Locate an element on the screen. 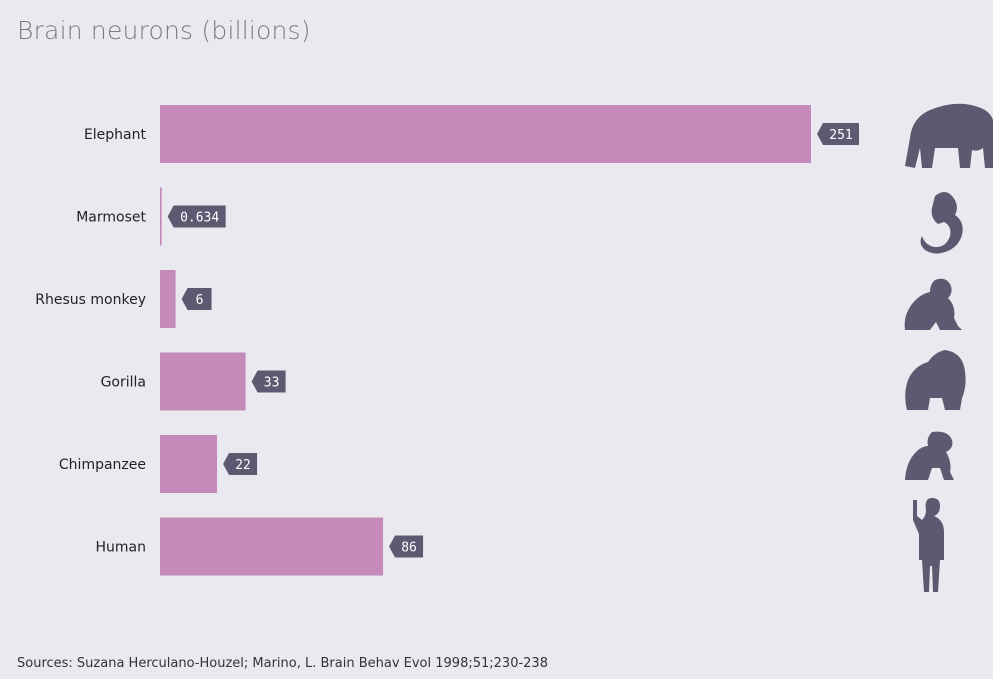  category-label: Gorilla is located at coordinates (123, 383).